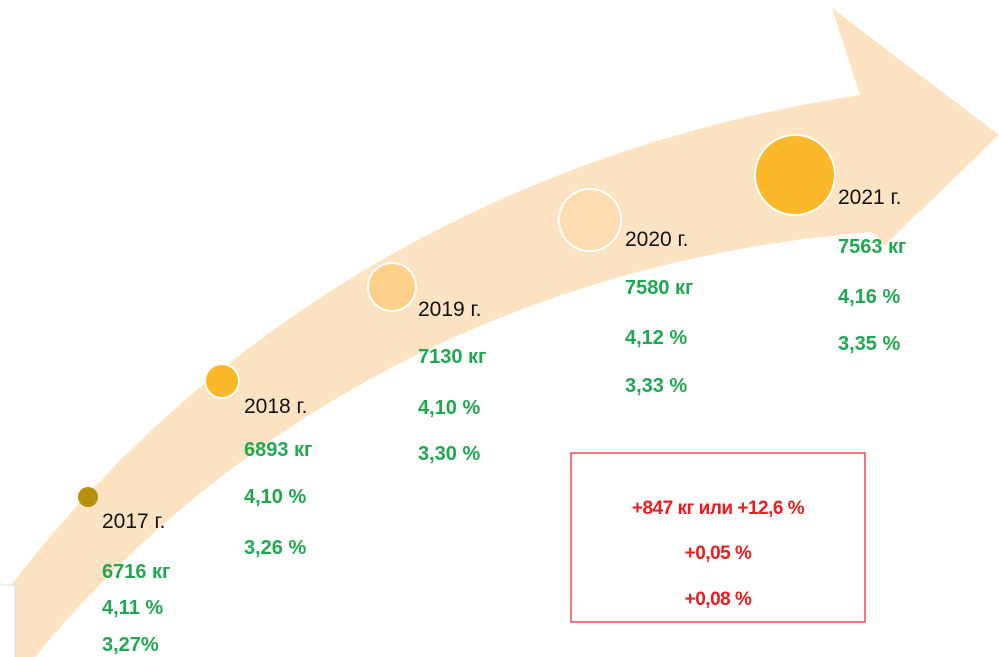 The height and width of the screenshot is (657, 999). I want to click on year-value: 3,26 %, so click(275, 548).